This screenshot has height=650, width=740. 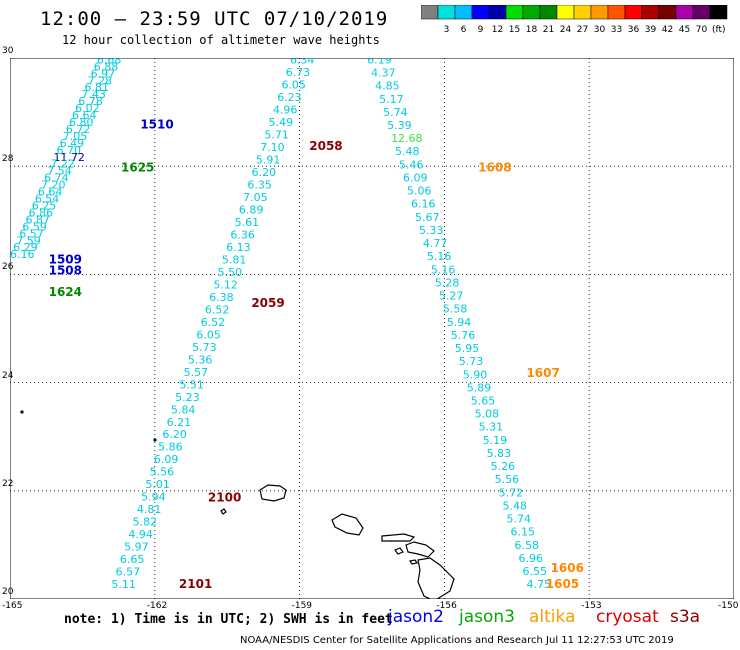 What do you see at coordinates (140, 534) in the screenshot?
I see `wave-height-value: 4.94` at bounding box center [140, 534].